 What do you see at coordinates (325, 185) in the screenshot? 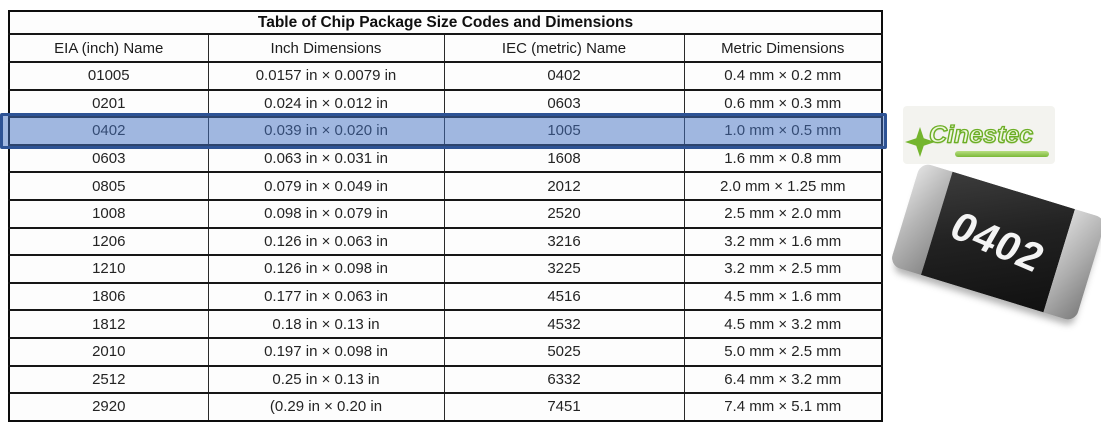
I see `cell-inch-dimensions: 0.079 in × 0.049 in` at bounding box center [325, 185].